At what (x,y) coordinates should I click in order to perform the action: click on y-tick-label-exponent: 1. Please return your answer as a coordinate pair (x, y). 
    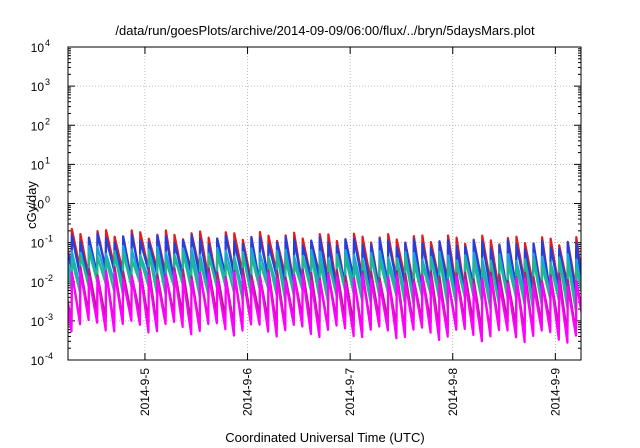
    Looking at the image, I should click on (47, 160).